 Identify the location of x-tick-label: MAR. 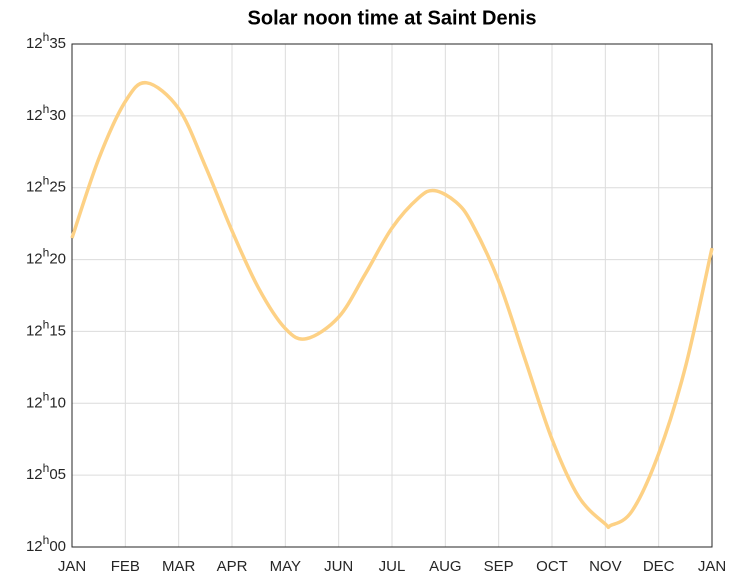
(179, 566).